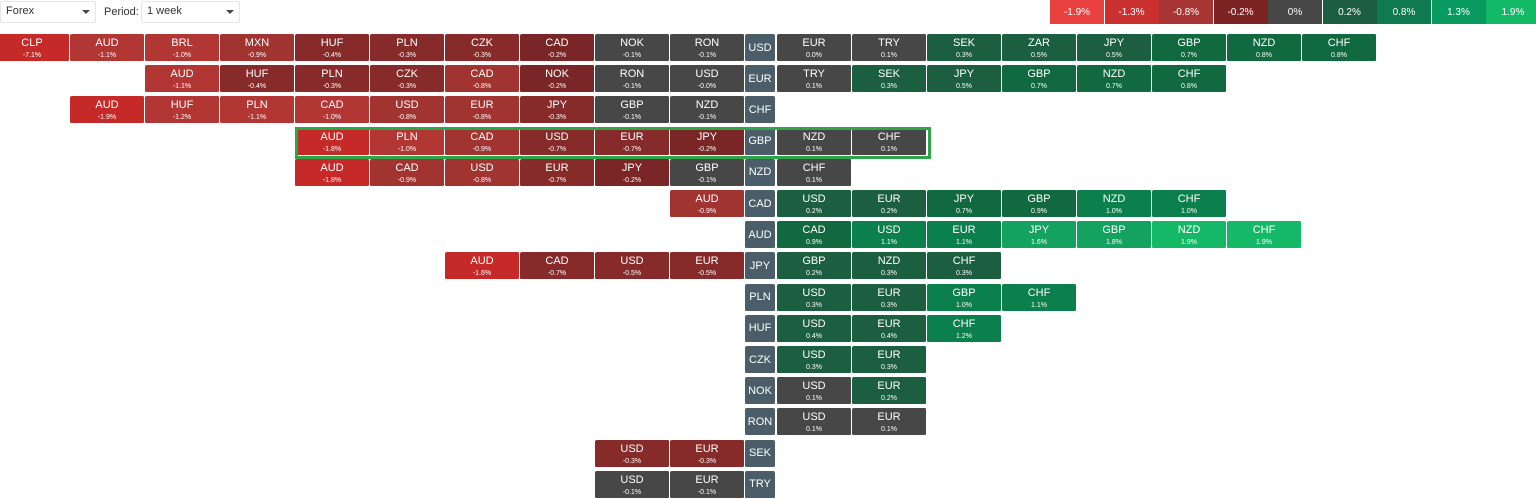 This screenshot has height=499, width=1536. What do you see at coordinates (1039, 48) in the screenshot?
I see `pair-tile-usd-zar: ZAR 0.5%` at bounding box center [1039, 48].